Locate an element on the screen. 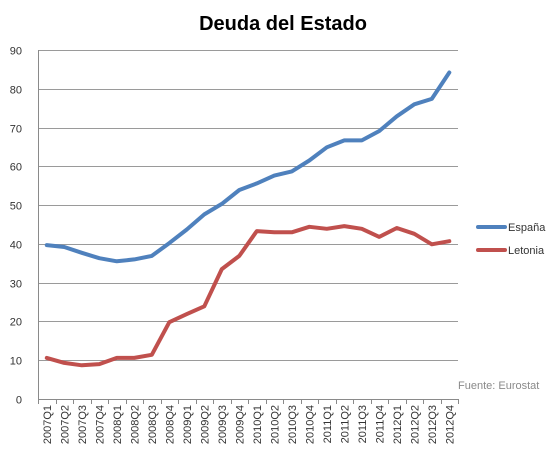 This screenshot has height=457, width=559. chart-title: Deuda del Estado is located at coordinates (283, 24).